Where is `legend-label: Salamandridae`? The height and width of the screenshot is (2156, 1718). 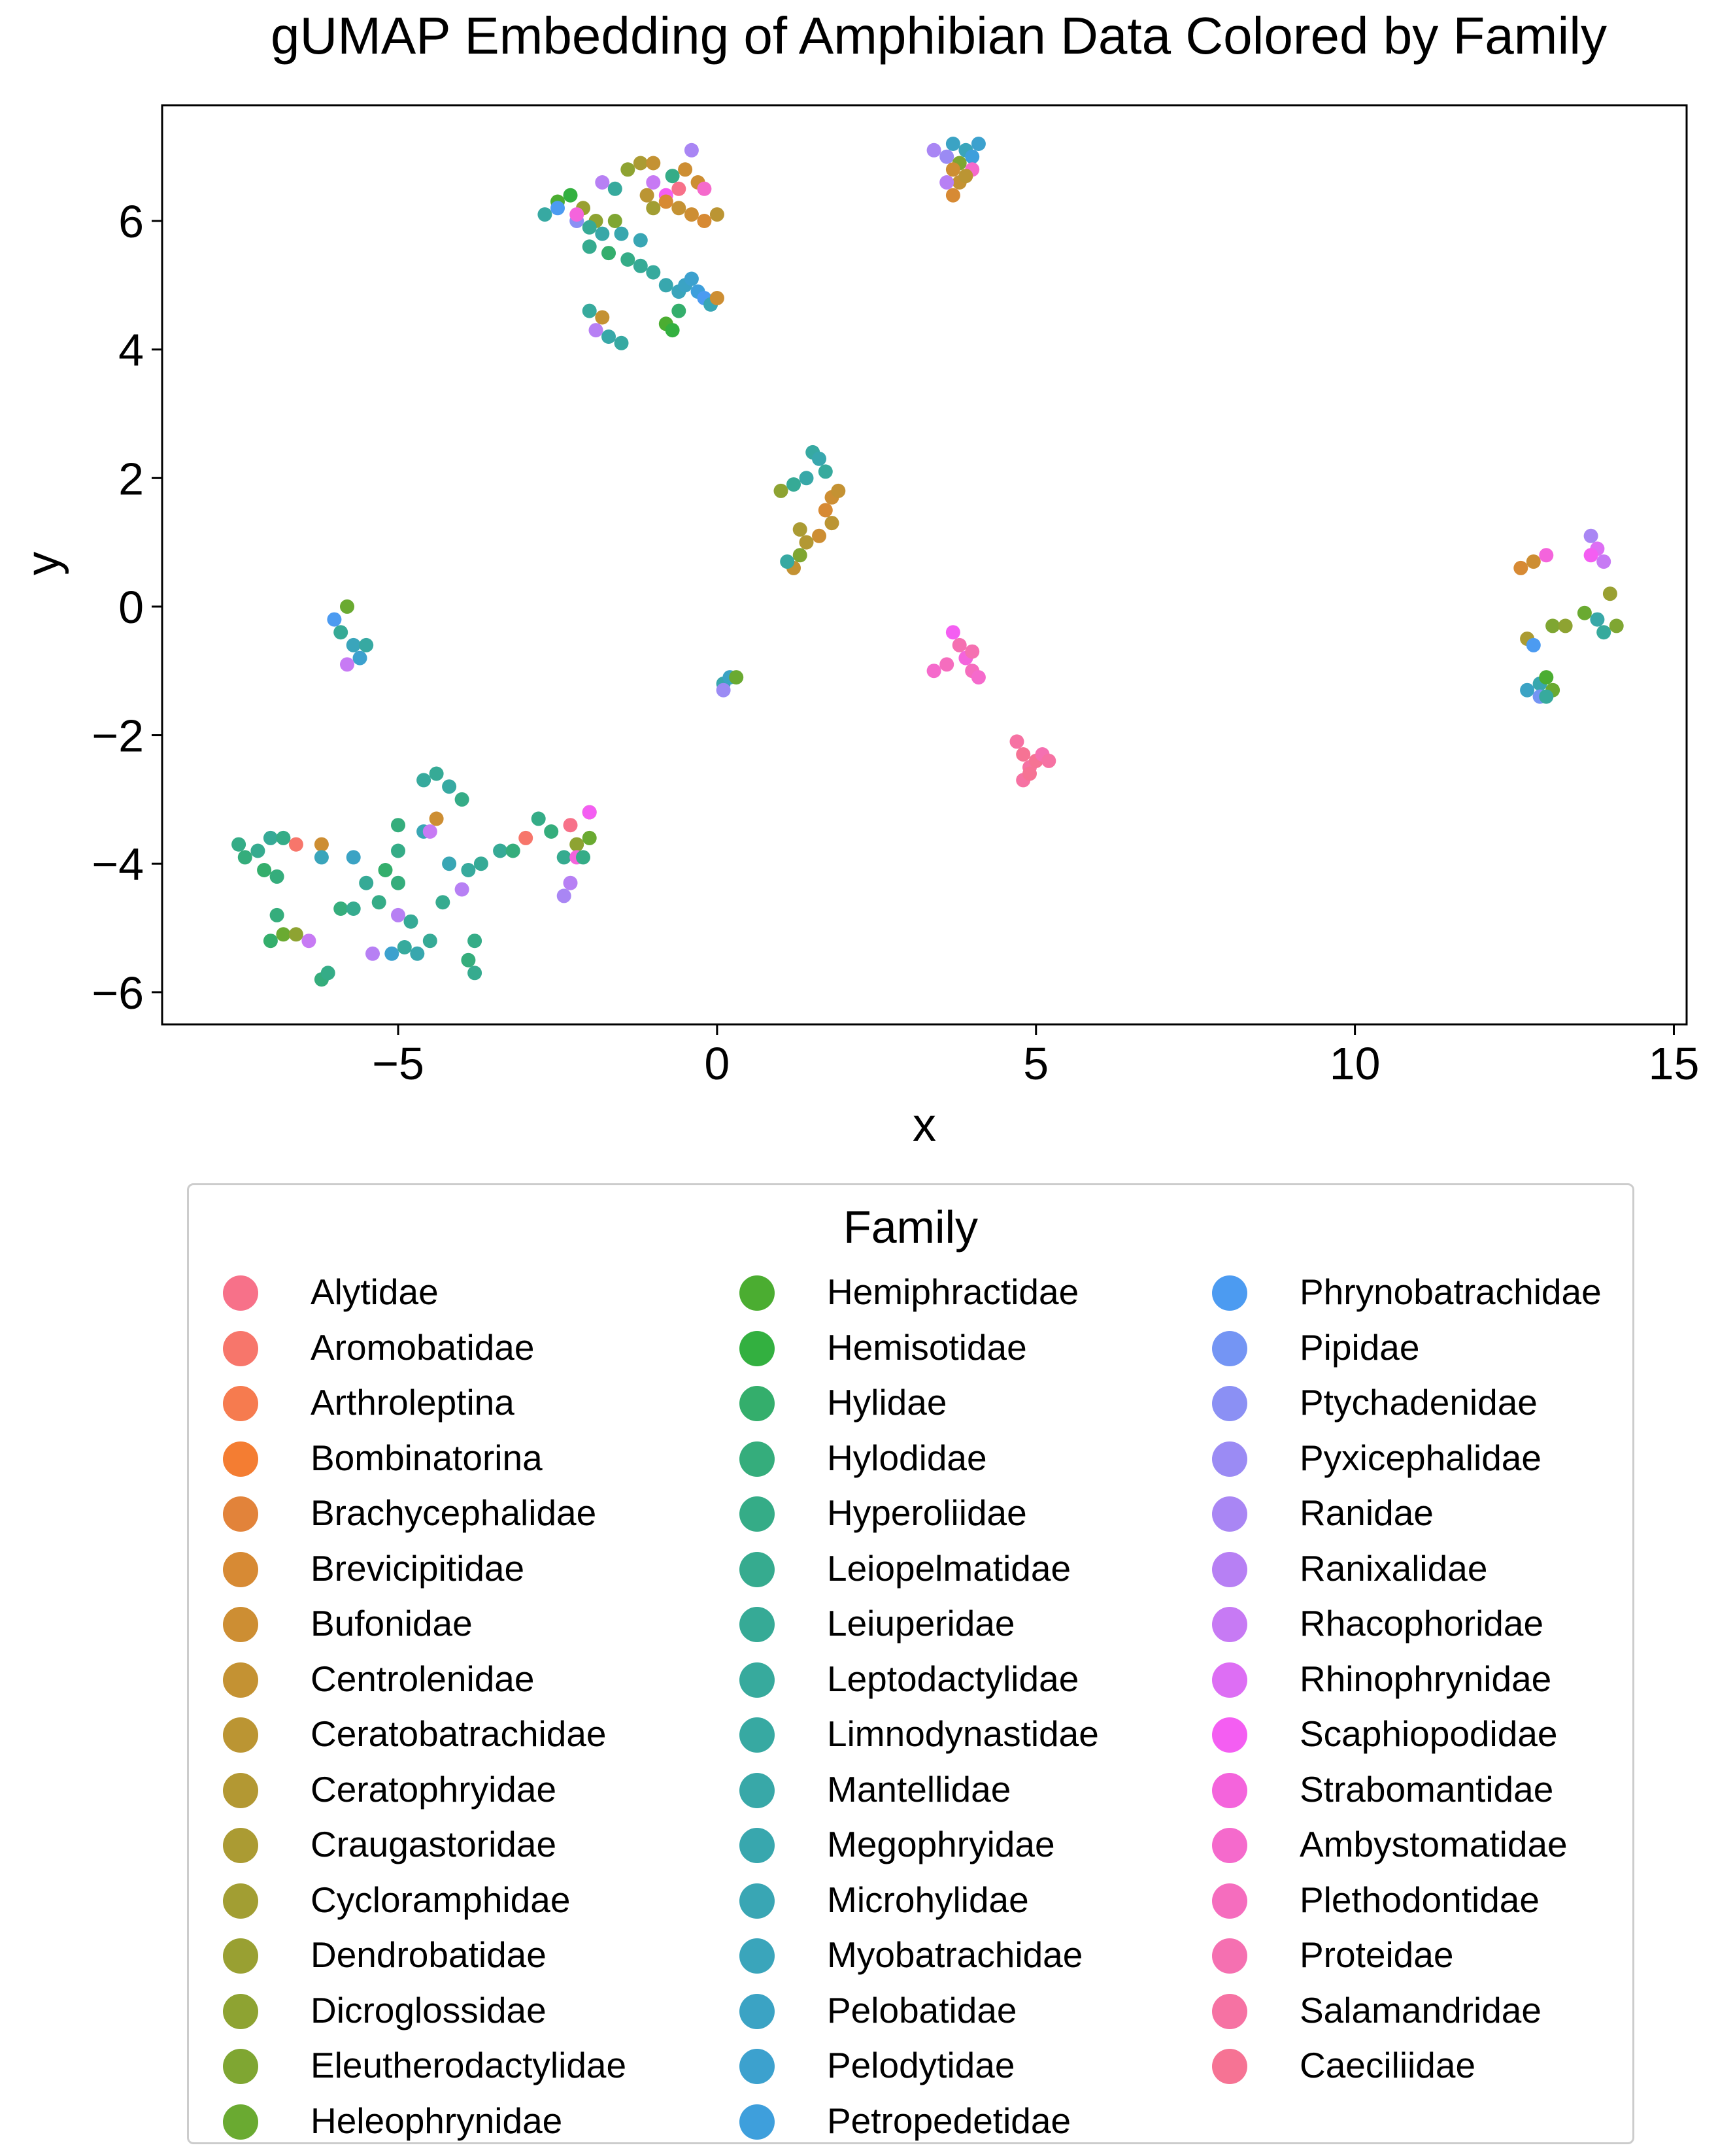 legend-label: Salamandridae is located at coordinates (1421, 2009).